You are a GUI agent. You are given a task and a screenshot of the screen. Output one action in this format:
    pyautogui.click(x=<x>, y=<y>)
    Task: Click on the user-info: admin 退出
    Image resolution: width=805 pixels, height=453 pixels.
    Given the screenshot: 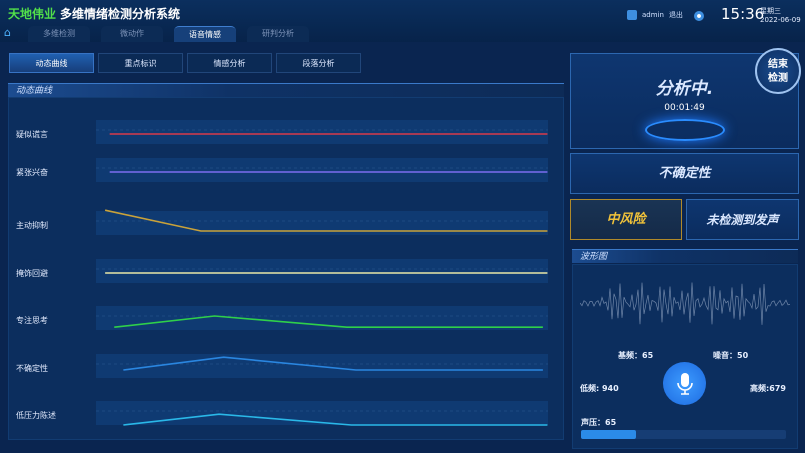 What is the action you would take?
    pyautogui.click(x=655, y=15)
    